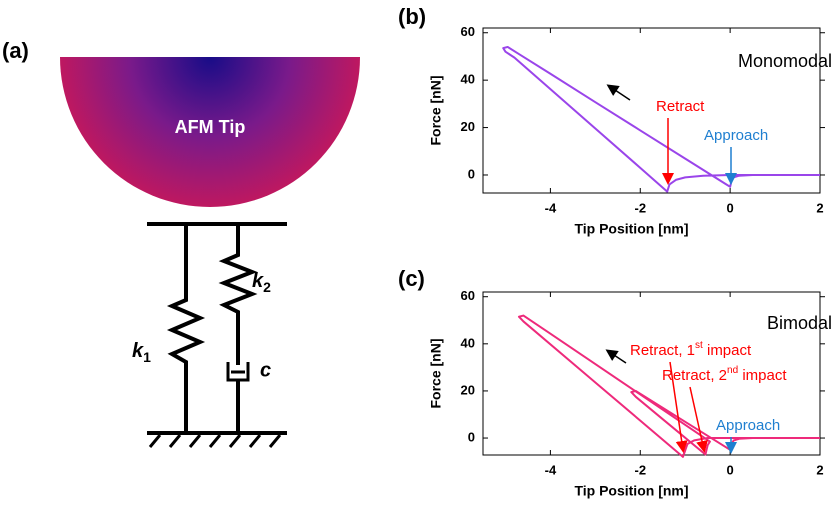 This screenshot has height=519, width=832. I want to click on annotation: Retract, 2nd impact, so click(724, 374).